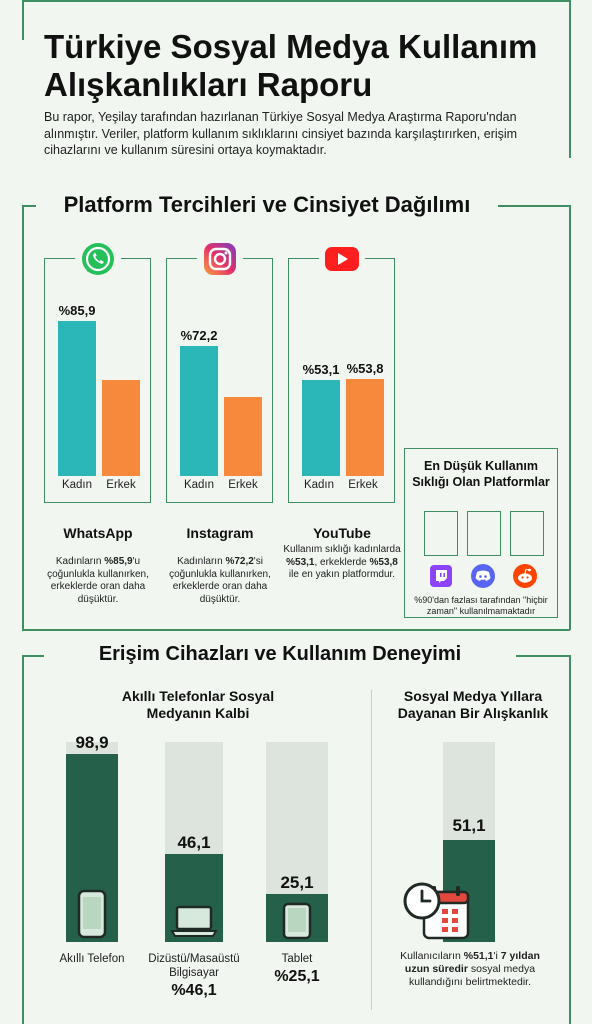  I want to click on bar-female-instagram, so click(199, 410).